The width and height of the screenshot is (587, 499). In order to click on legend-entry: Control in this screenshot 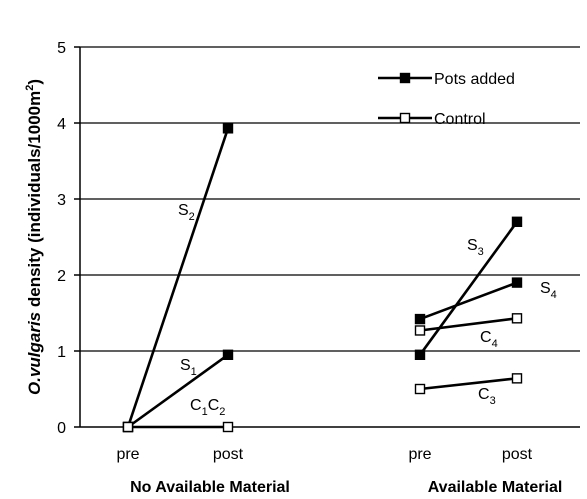, I will do `click(432, 119)`.